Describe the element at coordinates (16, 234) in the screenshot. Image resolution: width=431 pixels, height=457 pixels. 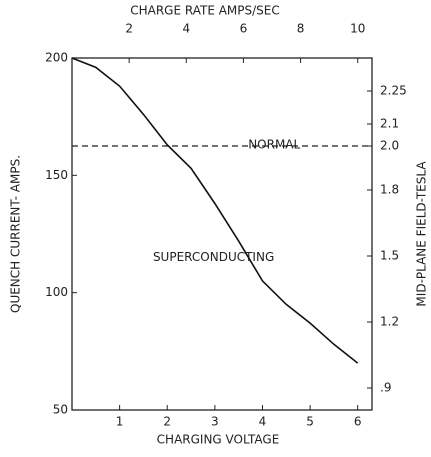
I see `y-axis-label: QUENCH CURRENT- AMPS.` at that location.